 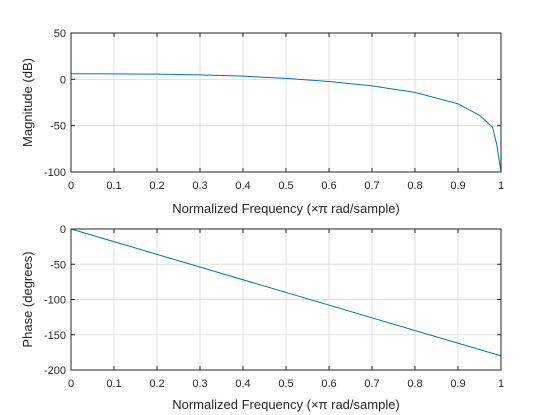 I want to click on y-tick-label: 50, so click(x=60, y=34).